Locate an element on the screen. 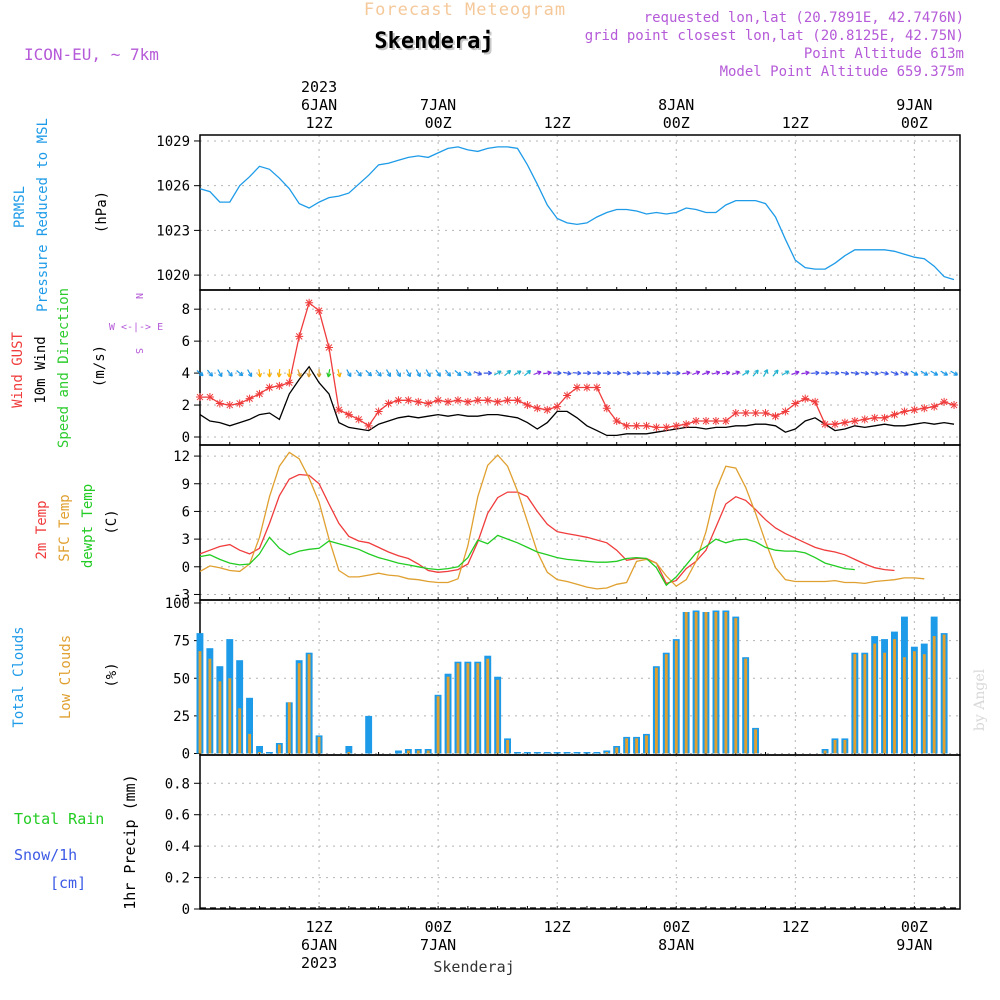  top-time-label: 9JAN is located at coordinates (914, 105).